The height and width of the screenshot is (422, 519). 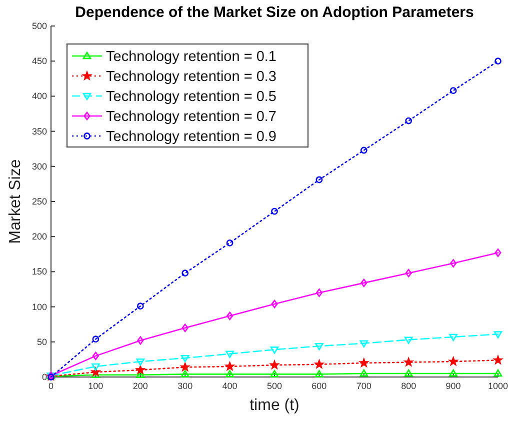 I want to click on chart-title: Dependence of the Market Size on Adoption Parameters, so click(x=274, y=12).